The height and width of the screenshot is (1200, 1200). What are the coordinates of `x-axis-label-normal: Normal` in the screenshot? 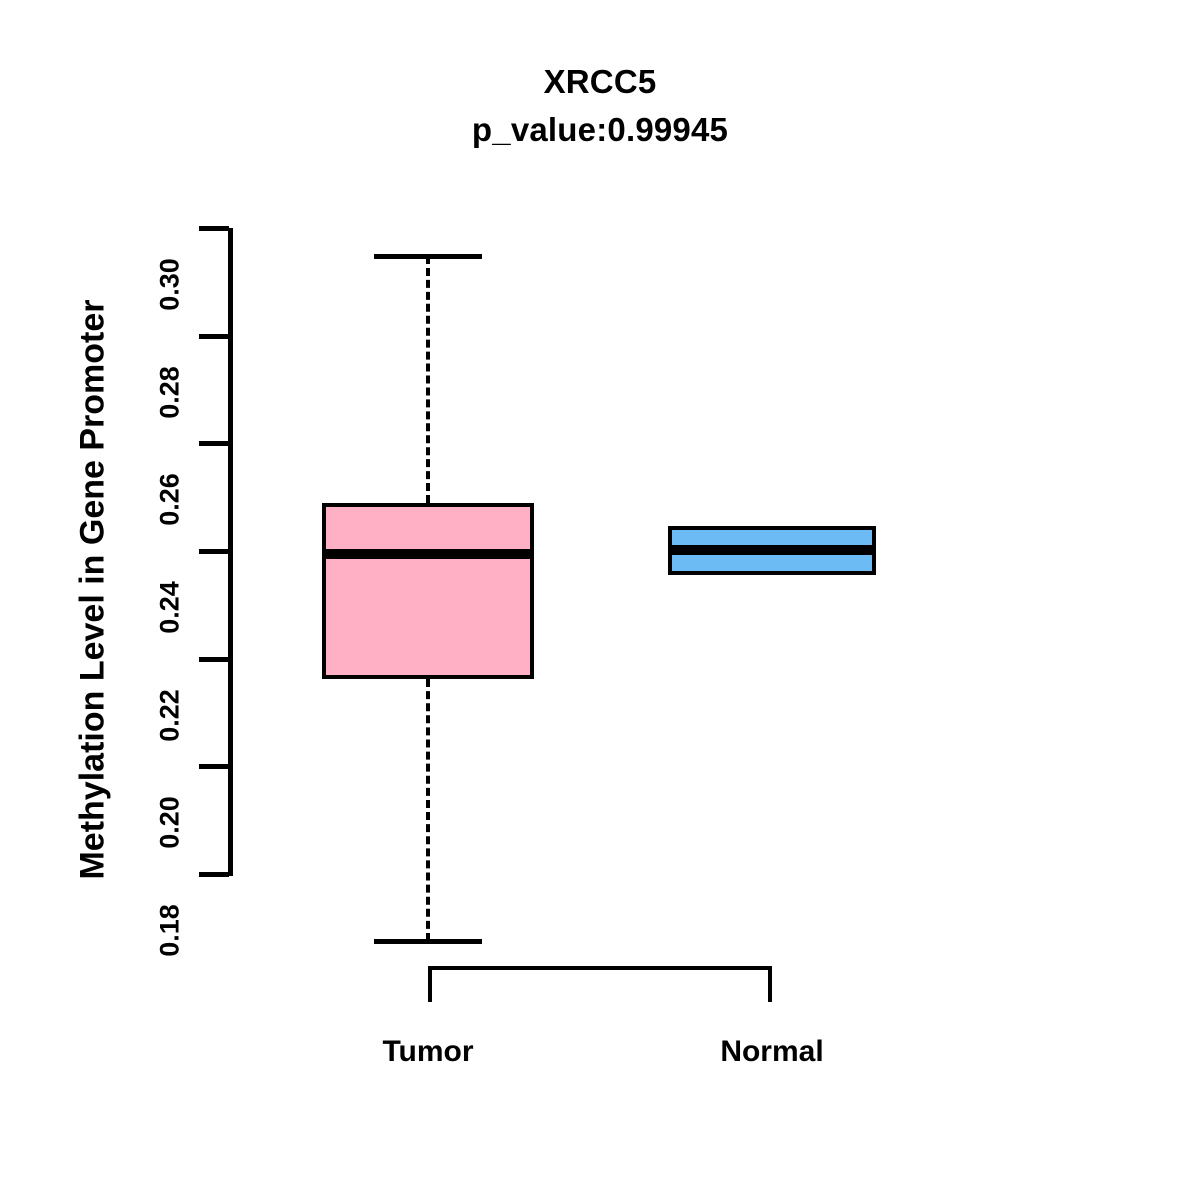 It's located at (772, 1051).